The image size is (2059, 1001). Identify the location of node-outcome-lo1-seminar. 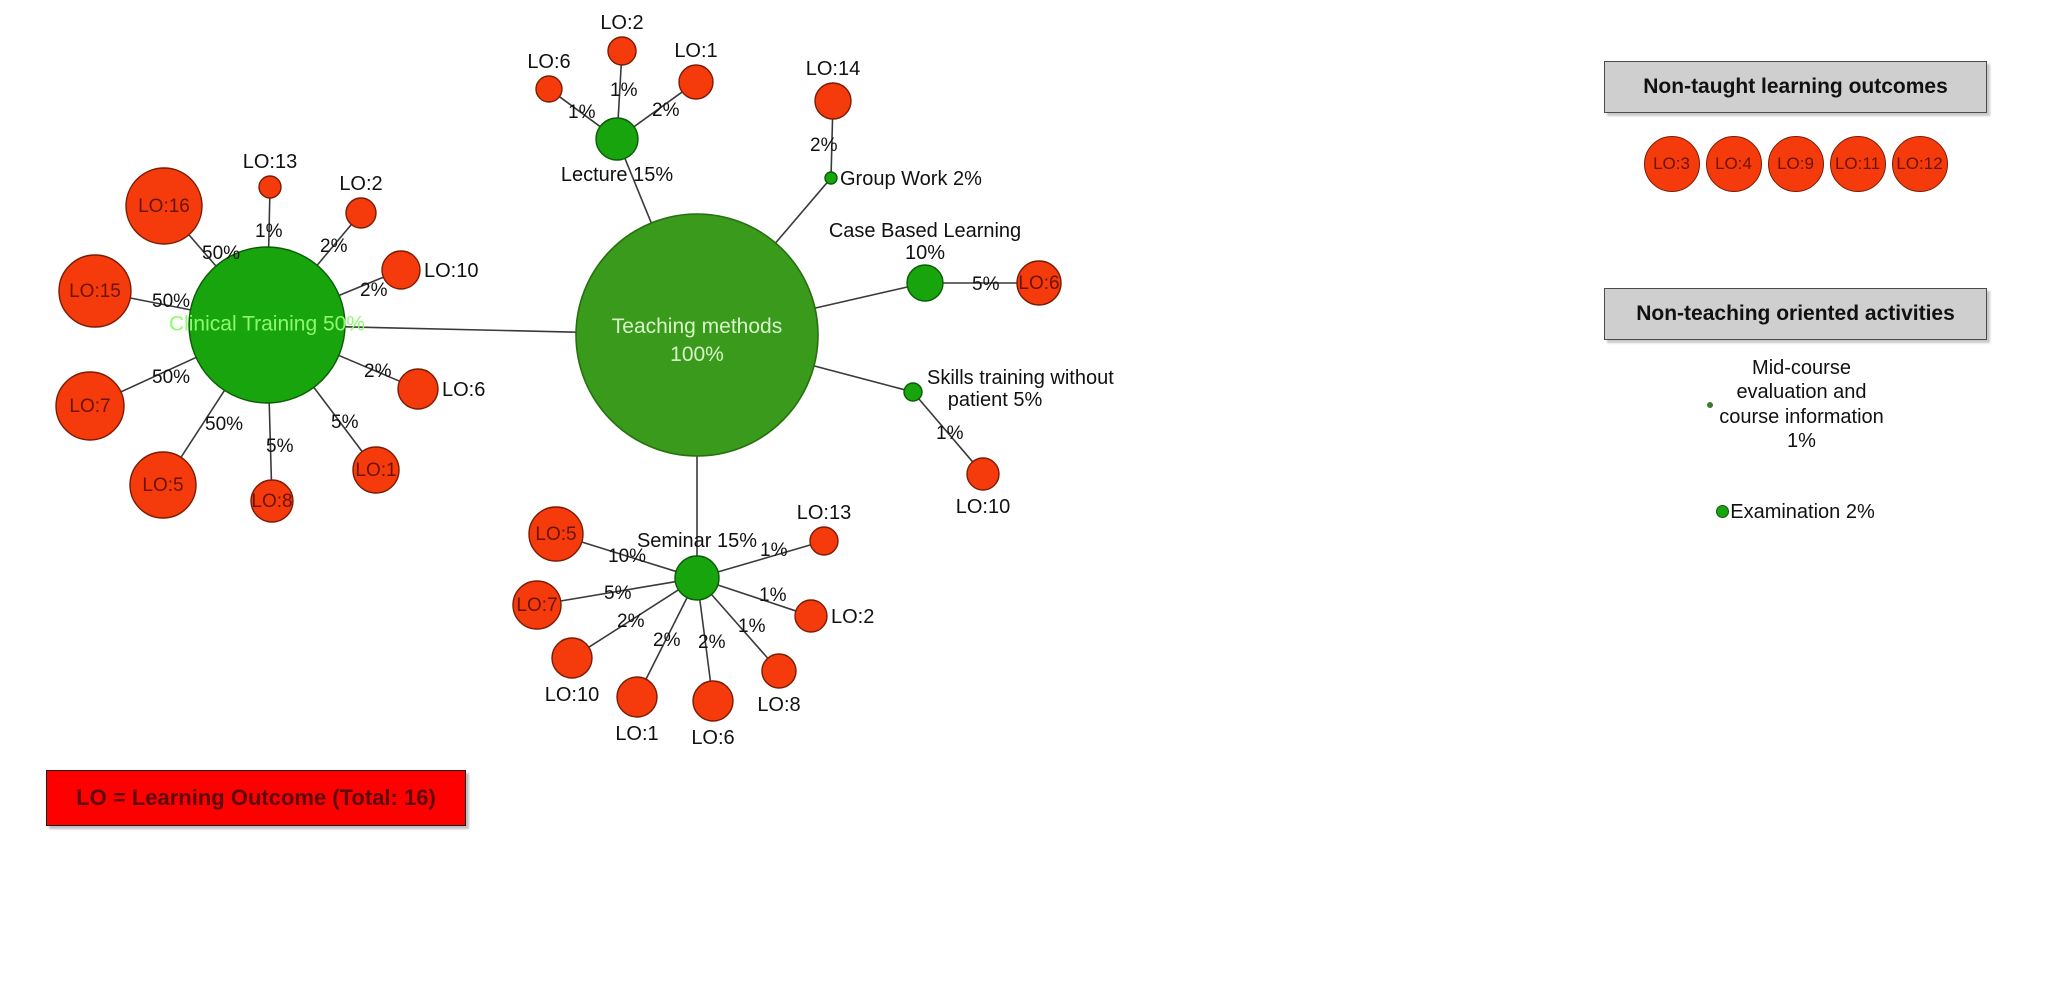
(637, 697).